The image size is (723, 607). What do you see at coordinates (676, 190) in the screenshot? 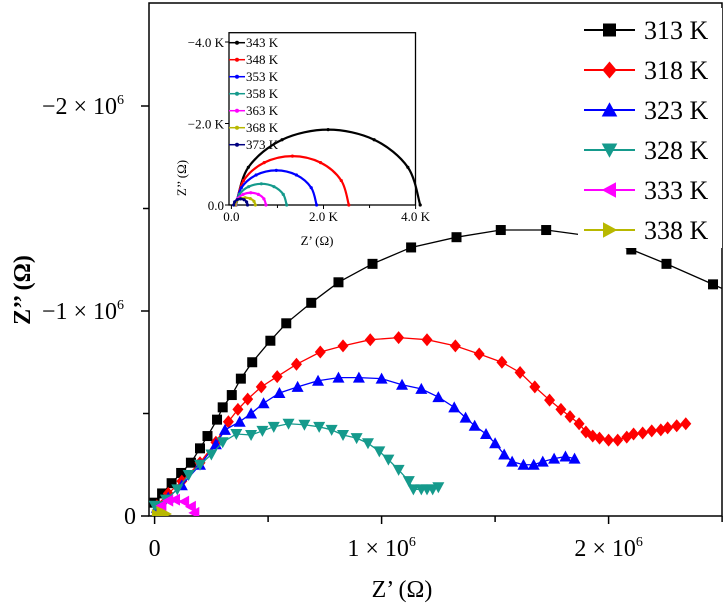
I see `legend-label: 333 K` at bounding box center [676, 190].